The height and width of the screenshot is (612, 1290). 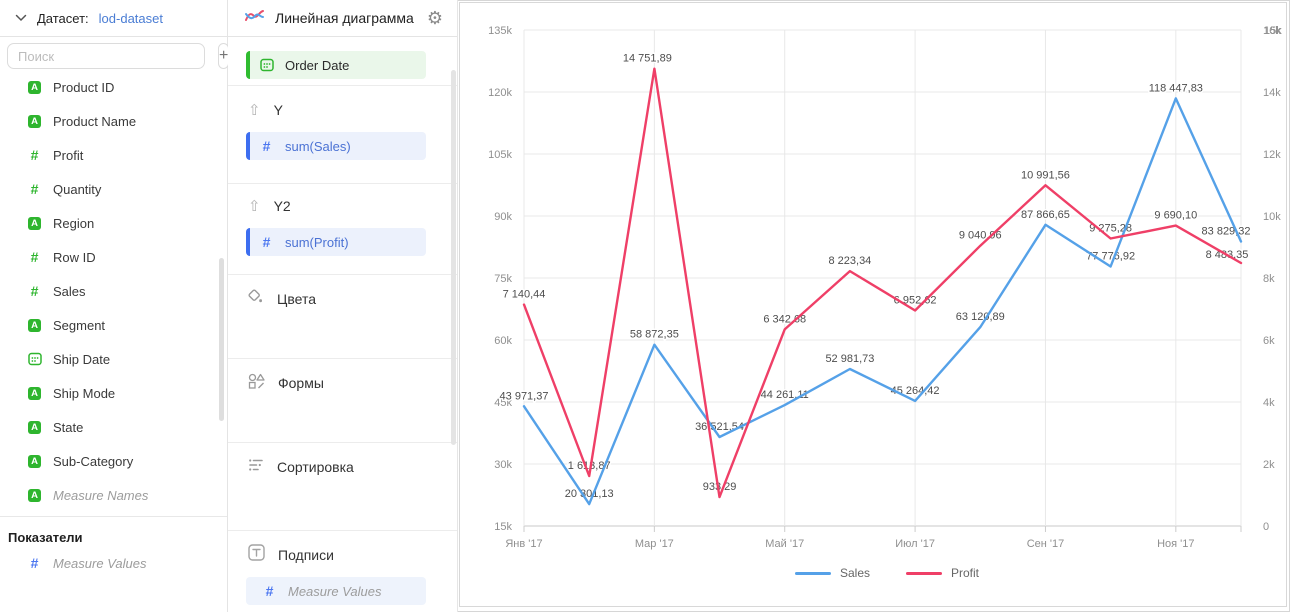 What do you see at coordinates (68, 427) in the screenshot?
I see `field-label: State` at bounding box center [68, 427].